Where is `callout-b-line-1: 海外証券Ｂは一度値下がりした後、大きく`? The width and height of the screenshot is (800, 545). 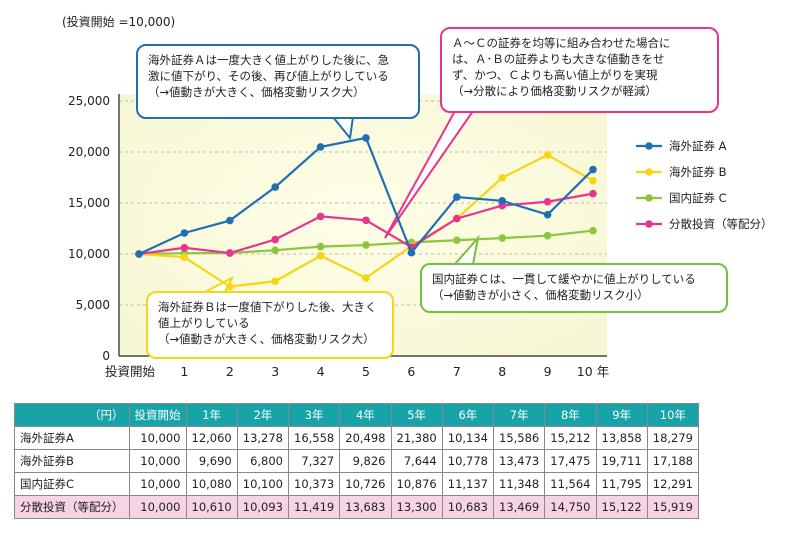
callout-b-line-1: 海外証券Ｂは一度値下がりした後、大きく is located at coordinates (267, 307).